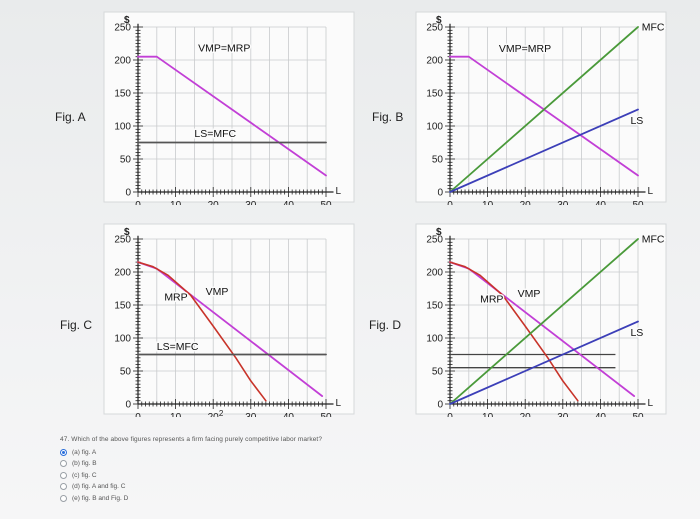 This screenshot has height=519, width=700. I want to click on answer-option-a: (a) fig. A, so click(94, 452).